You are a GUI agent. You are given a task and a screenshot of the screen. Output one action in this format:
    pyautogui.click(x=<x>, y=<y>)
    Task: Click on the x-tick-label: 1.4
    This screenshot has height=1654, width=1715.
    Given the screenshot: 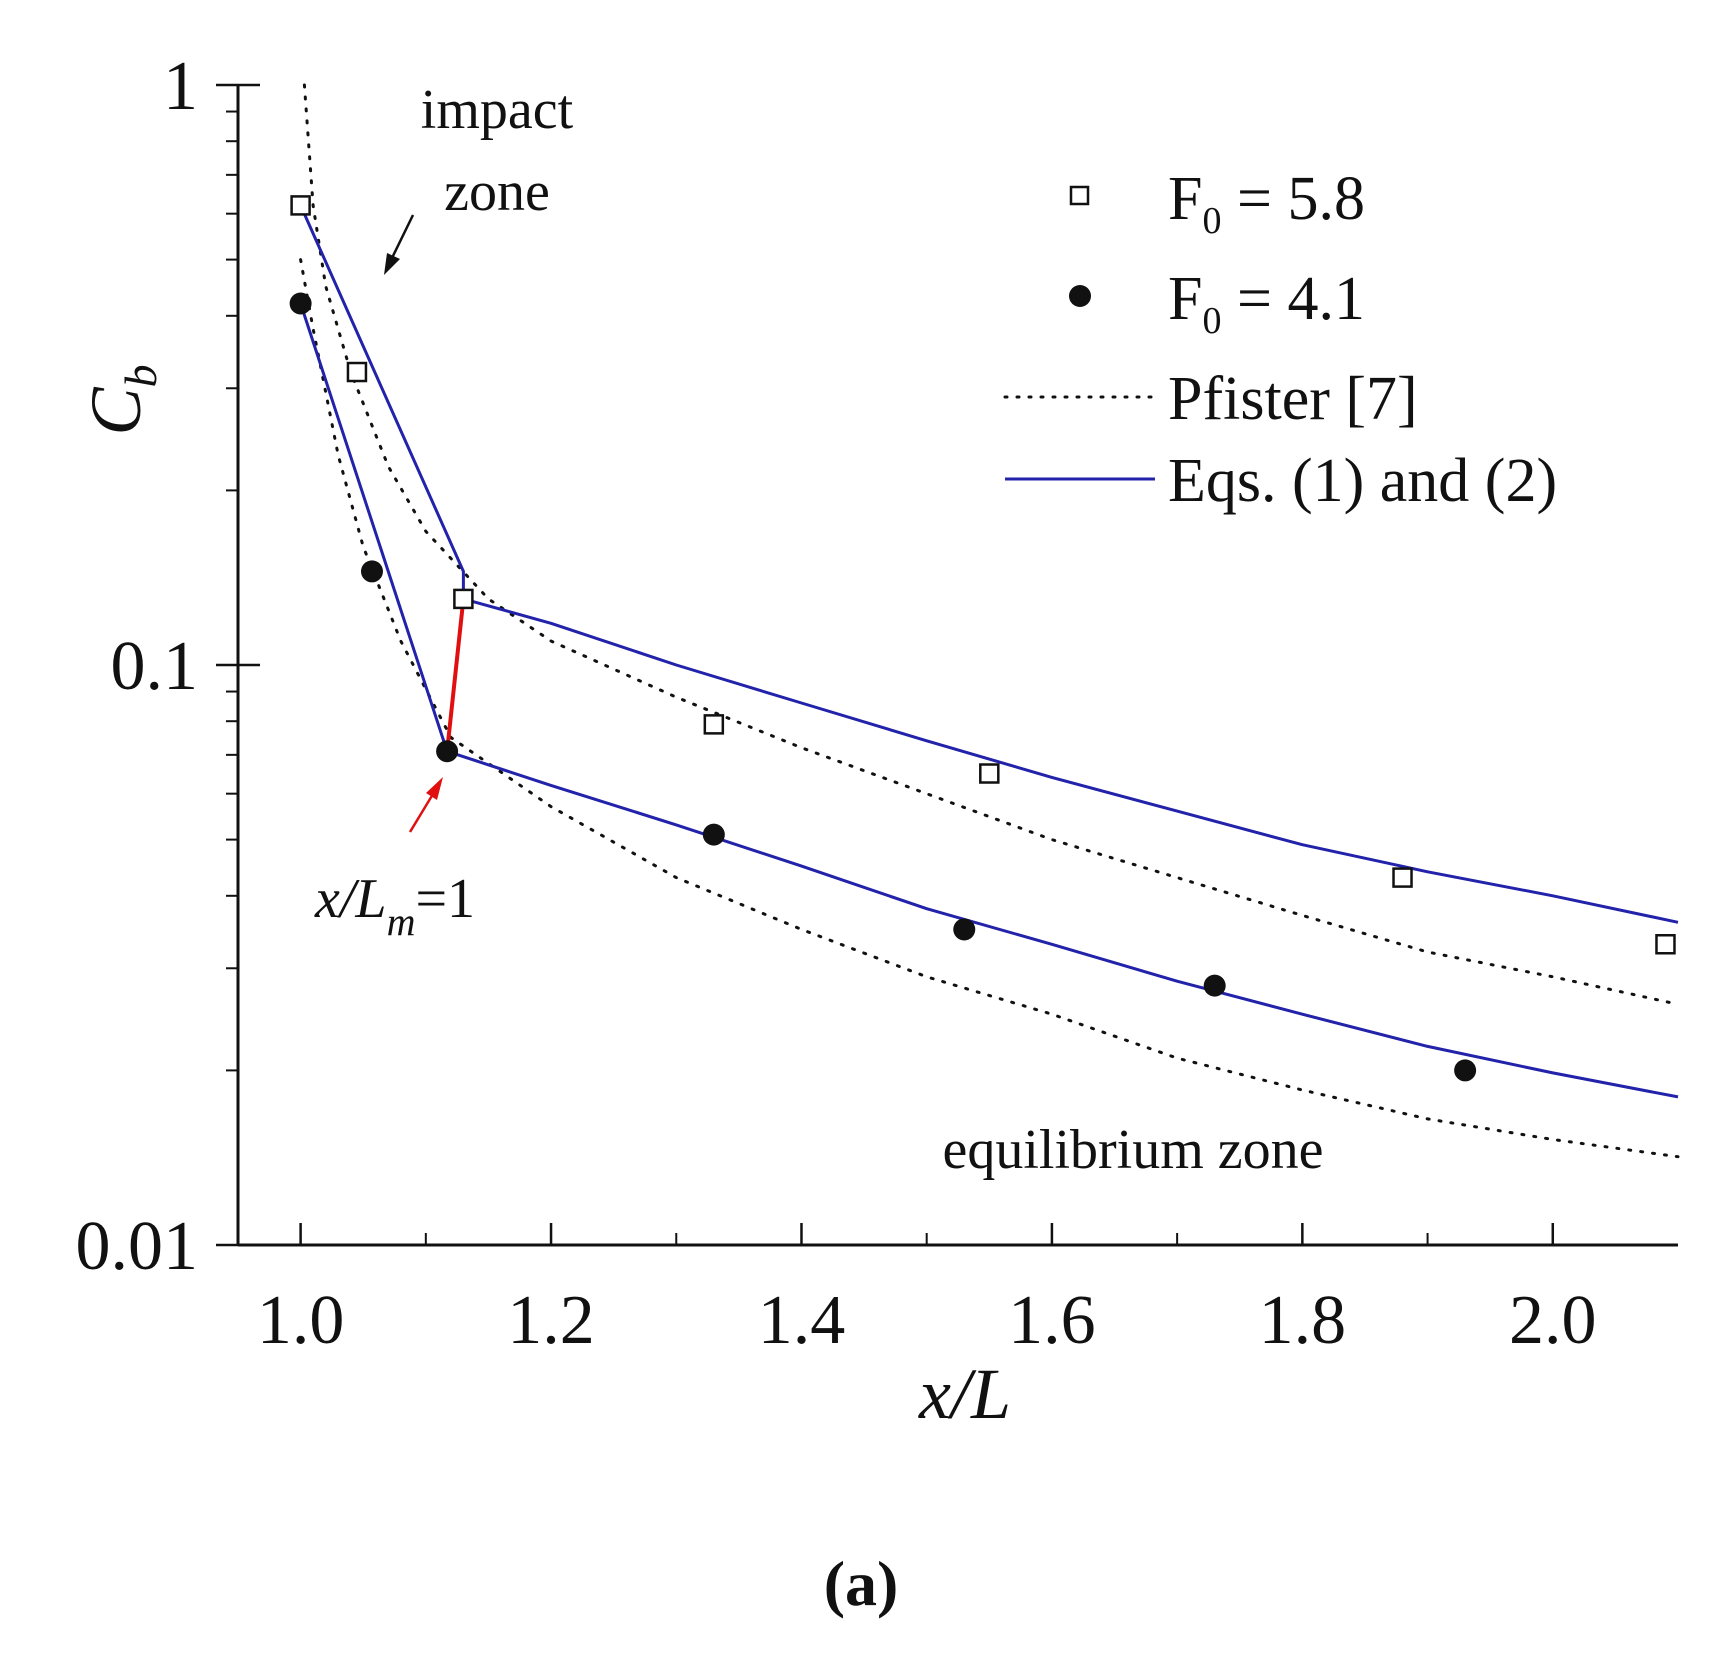 What is the action you would take?
    pyautogui.click(x=802, y=1320)
    